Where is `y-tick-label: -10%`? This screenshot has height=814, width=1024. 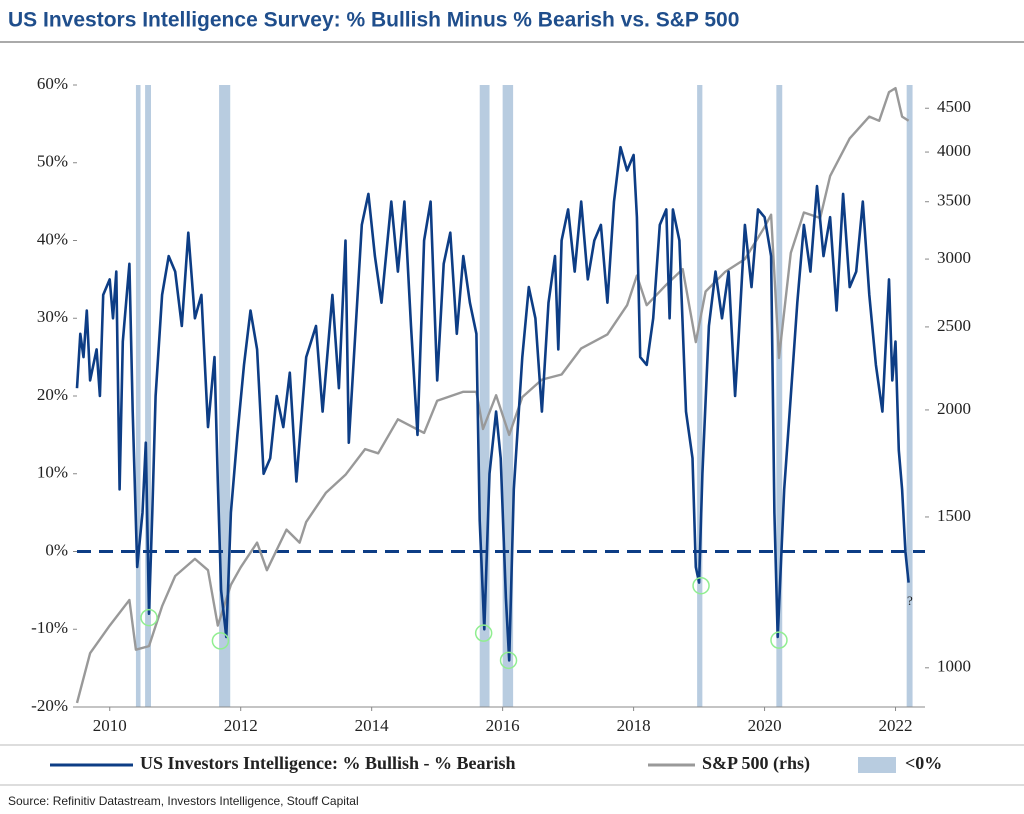
y-tick-label: -10% is located at coordinates (49, 627).